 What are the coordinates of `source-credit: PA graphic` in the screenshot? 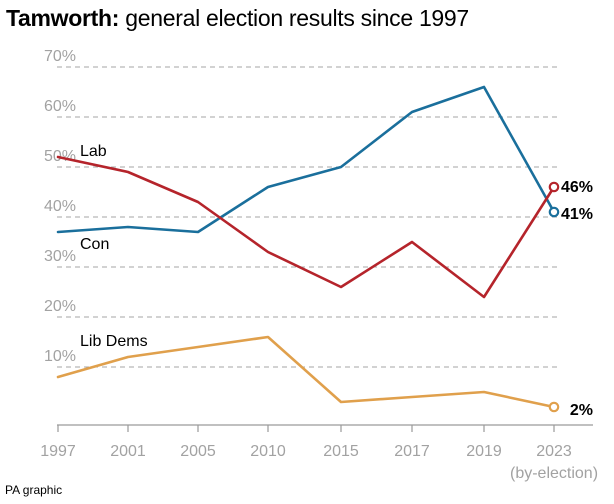 It's located at (34, 490).